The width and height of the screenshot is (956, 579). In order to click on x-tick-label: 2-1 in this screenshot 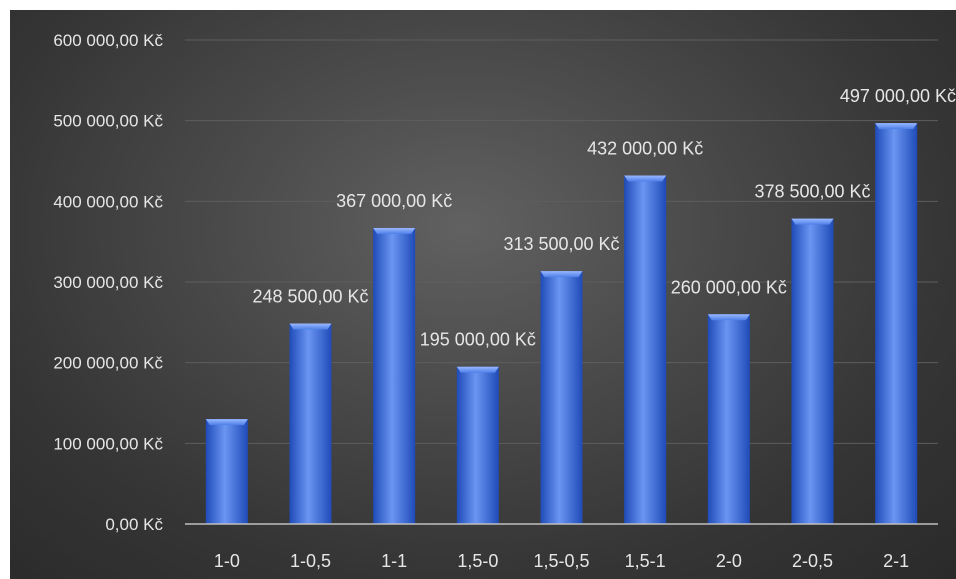, I will do `click(896, 561)`.